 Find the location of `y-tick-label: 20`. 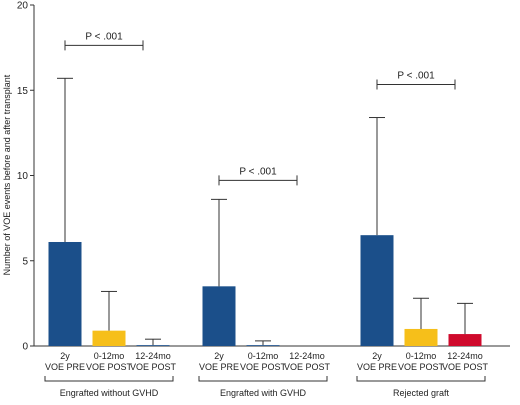

y-tick-label: 20 is located at coordinates (23, 6).